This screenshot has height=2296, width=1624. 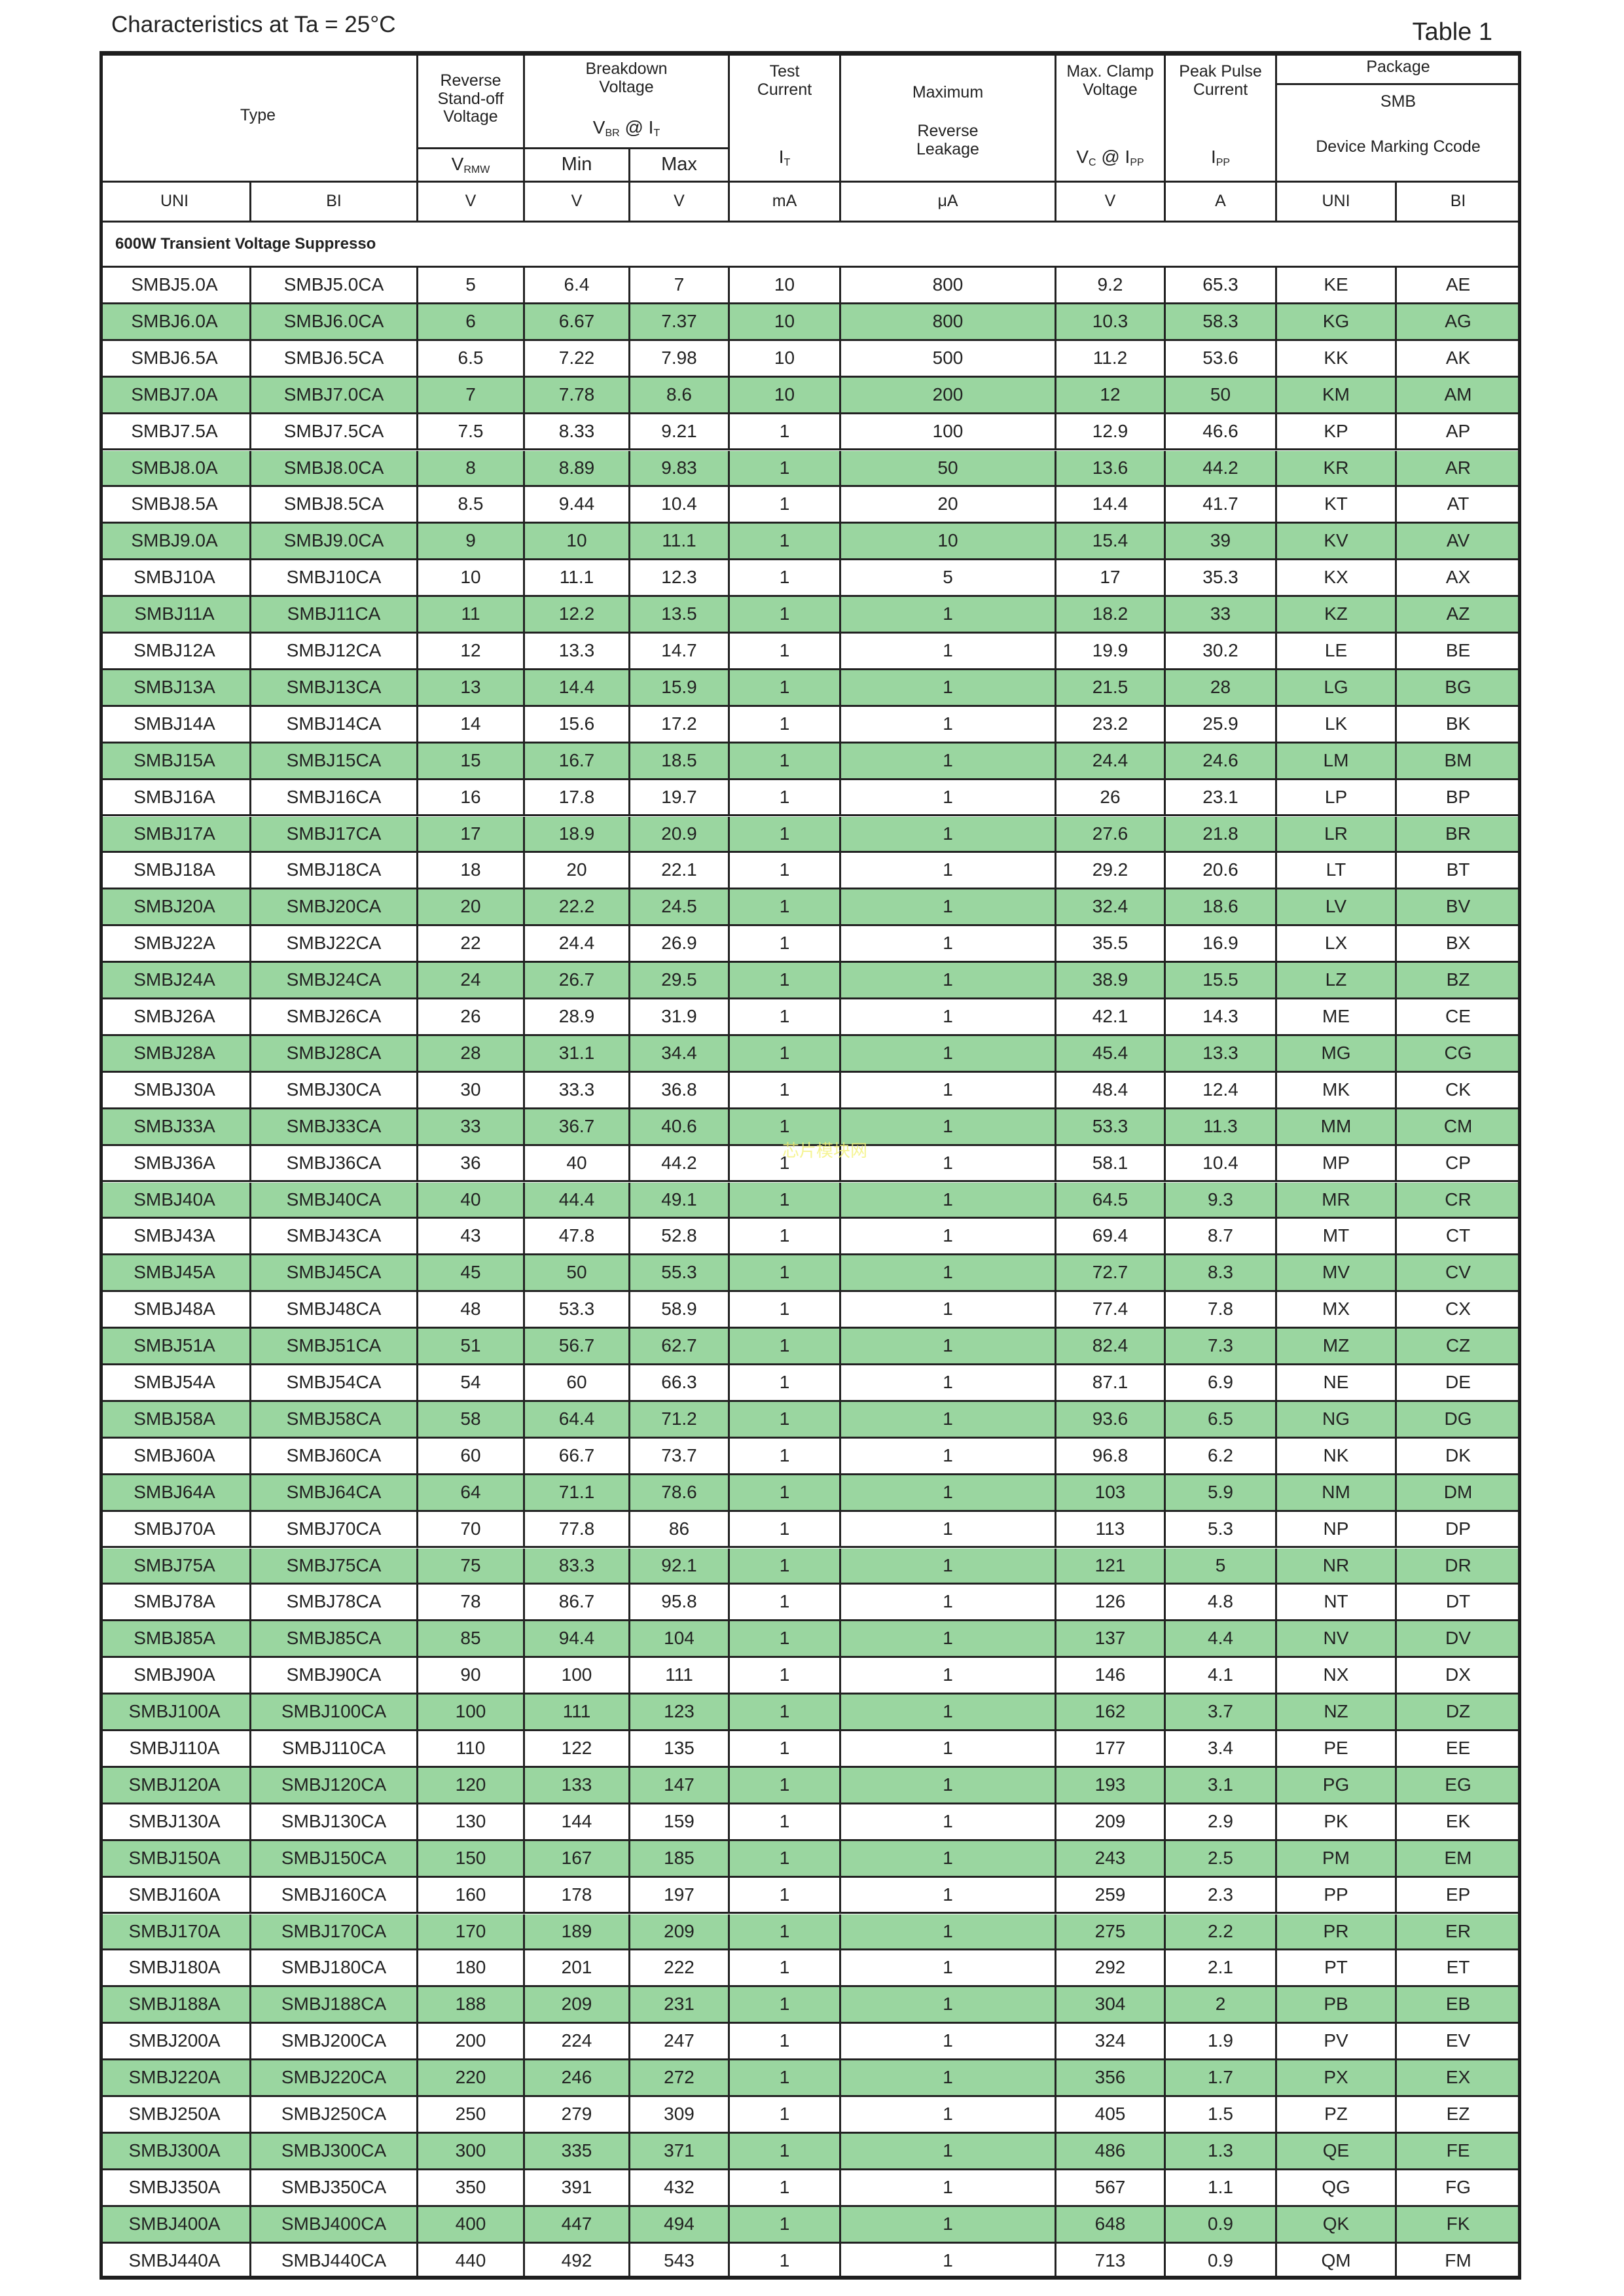 I want to click on cell-it: 10, so click(x=786, y=395).